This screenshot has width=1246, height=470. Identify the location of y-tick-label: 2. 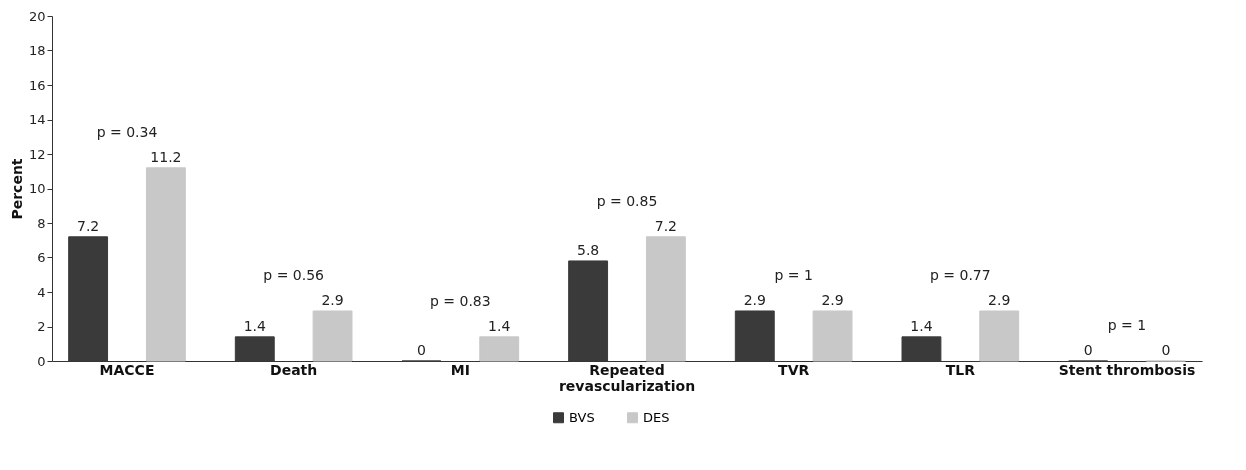
(41, 326).